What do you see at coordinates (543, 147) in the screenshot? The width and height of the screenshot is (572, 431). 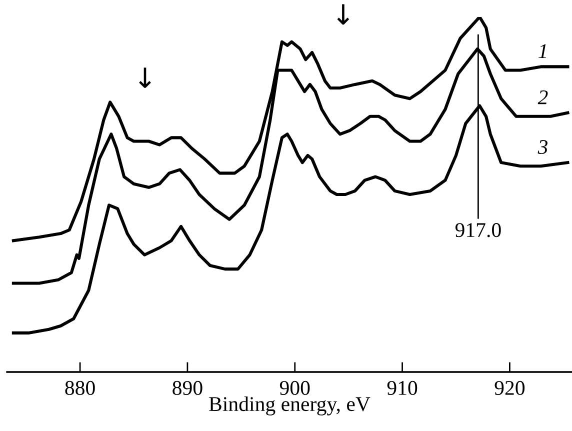 I see `series-label: 3` at bounding box center [543, 147].